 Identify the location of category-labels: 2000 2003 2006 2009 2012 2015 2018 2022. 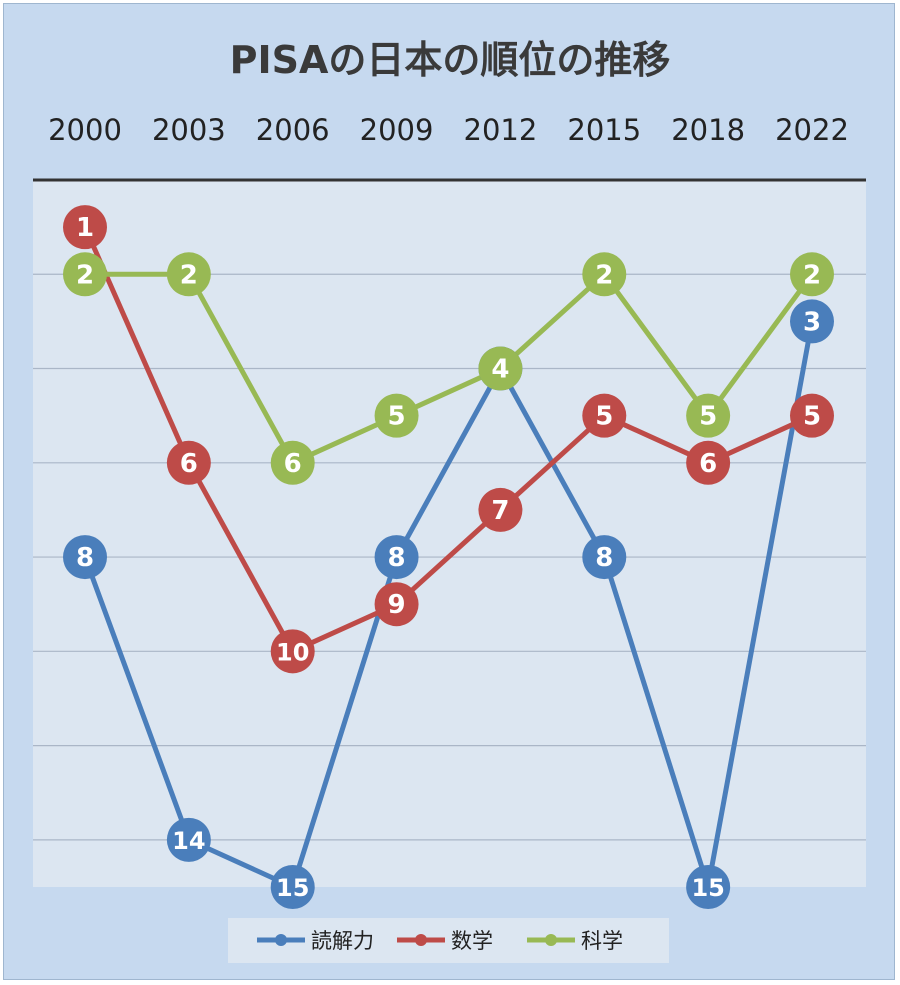
(448, 130).